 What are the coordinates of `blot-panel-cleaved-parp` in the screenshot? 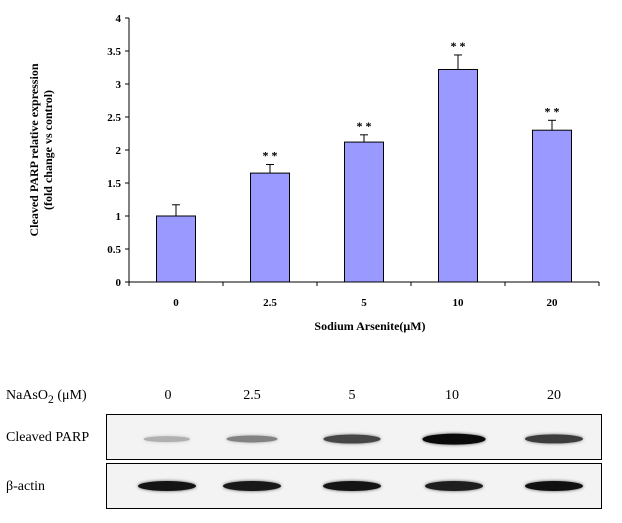 It's located at (354, 437).